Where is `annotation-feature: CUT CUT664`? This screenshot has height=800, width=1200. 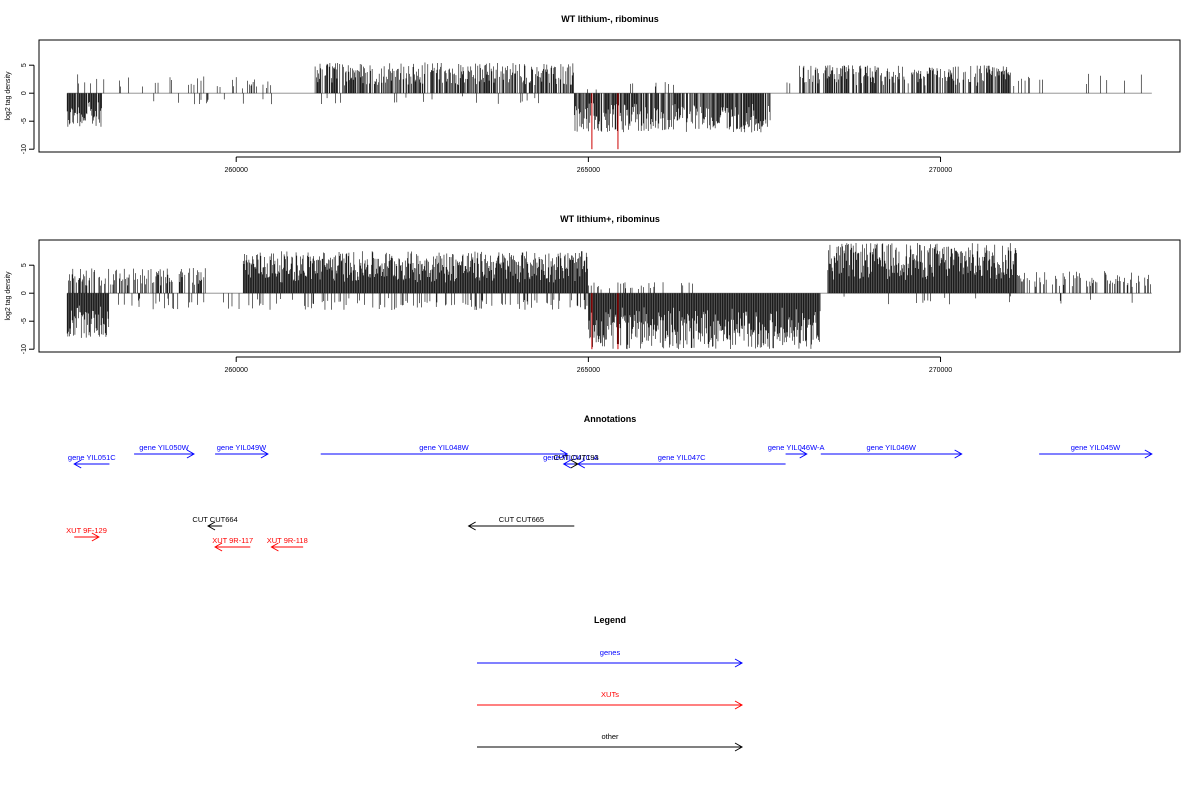 annotation-feature: CUT CUT664 is located at coordinates (215, 523).